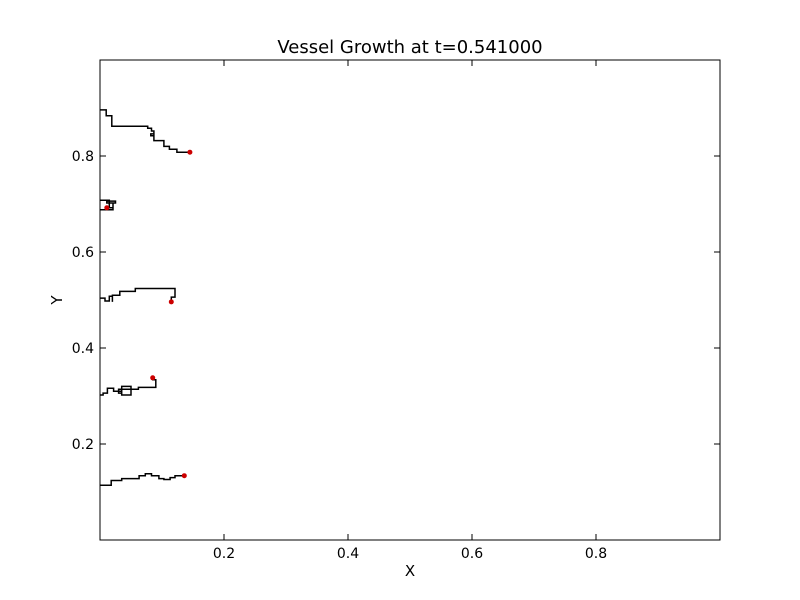  What do you see at coordinates (596, 554) in the screenshot?
I see `x-tick-label: 0.8` at bounding box center [596, 554].